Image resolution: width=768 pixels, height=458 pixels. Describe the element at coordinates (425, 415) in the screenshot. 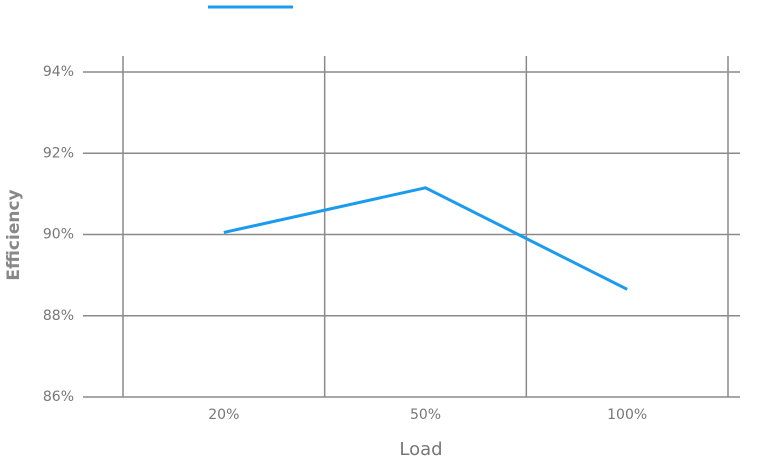

I see `x-tick-label: 50%` at that location.